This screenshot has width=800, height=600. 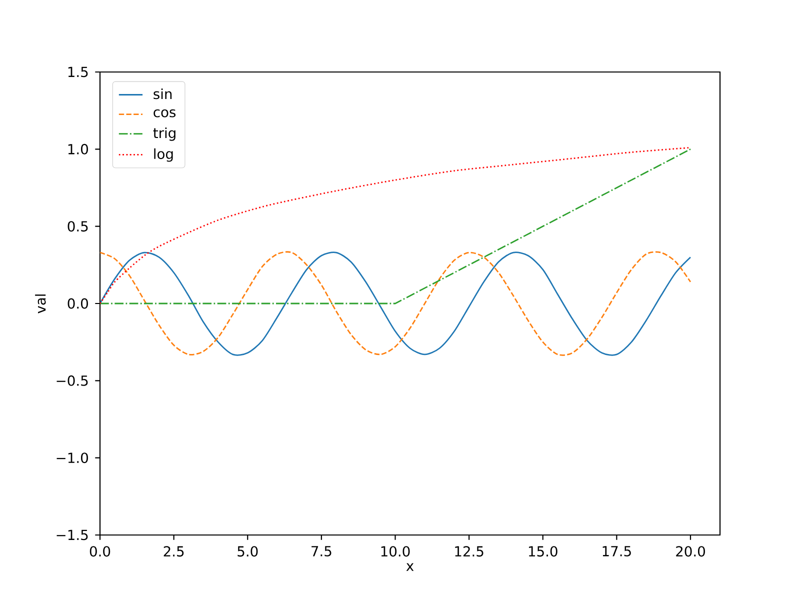 I want to click on y-tick-label: 1.5, so click(x=78, y=72).